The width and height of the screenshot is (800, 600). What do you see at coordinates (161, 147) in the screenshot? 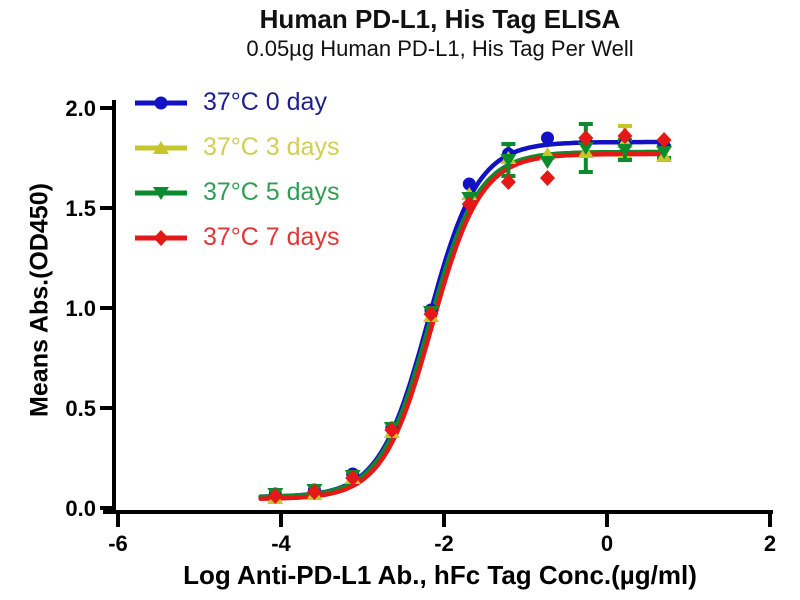
I see `legend-triangle-up-icon` at bounding box center [161, 147].